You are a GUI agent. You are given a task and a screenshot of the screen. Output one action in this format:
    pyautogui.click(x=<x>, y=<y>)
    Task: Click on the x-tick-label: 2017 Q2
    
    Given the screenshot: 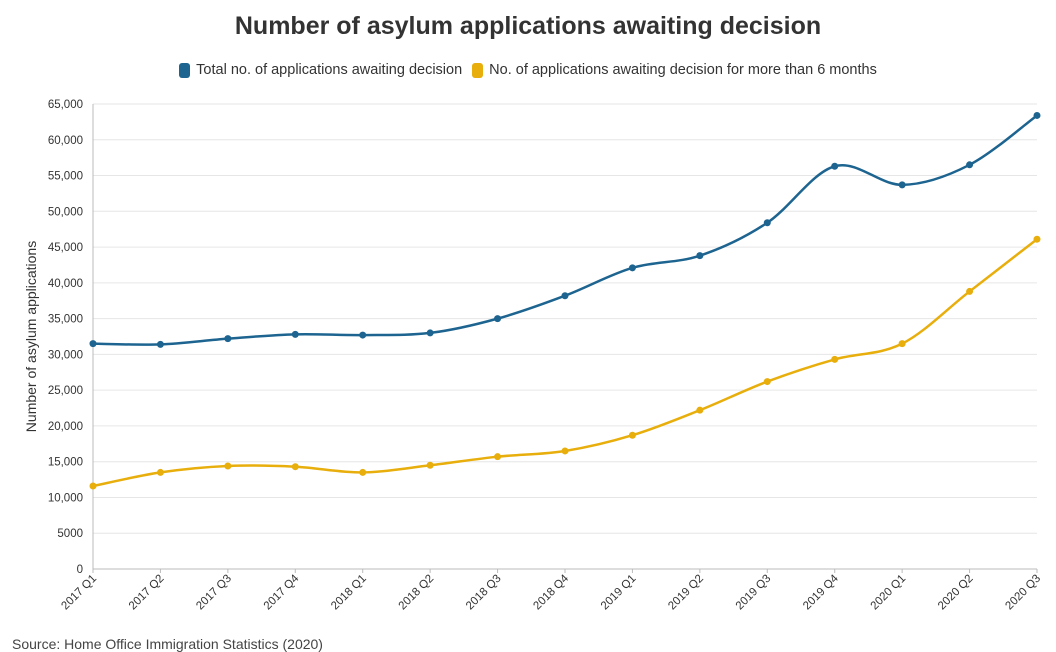 What is the action you would take?
    pyautogui.click(x=147, y=593)
    